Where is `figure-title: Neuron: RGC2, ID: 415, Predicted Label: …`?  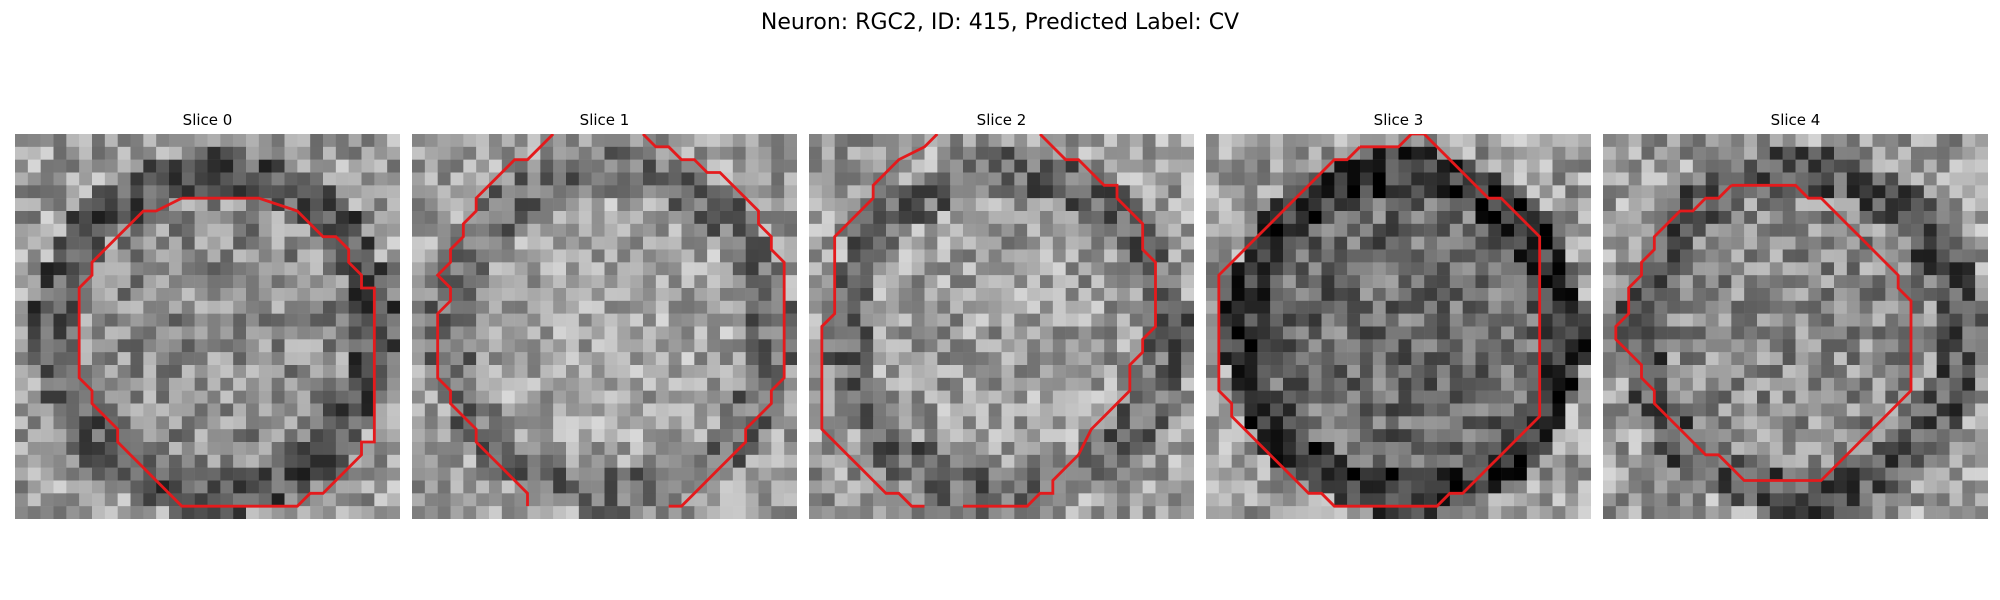 figure-title: Neuron: RGC2, ID: 415, Predicted Label: … is located at coordinates (1000, 22).